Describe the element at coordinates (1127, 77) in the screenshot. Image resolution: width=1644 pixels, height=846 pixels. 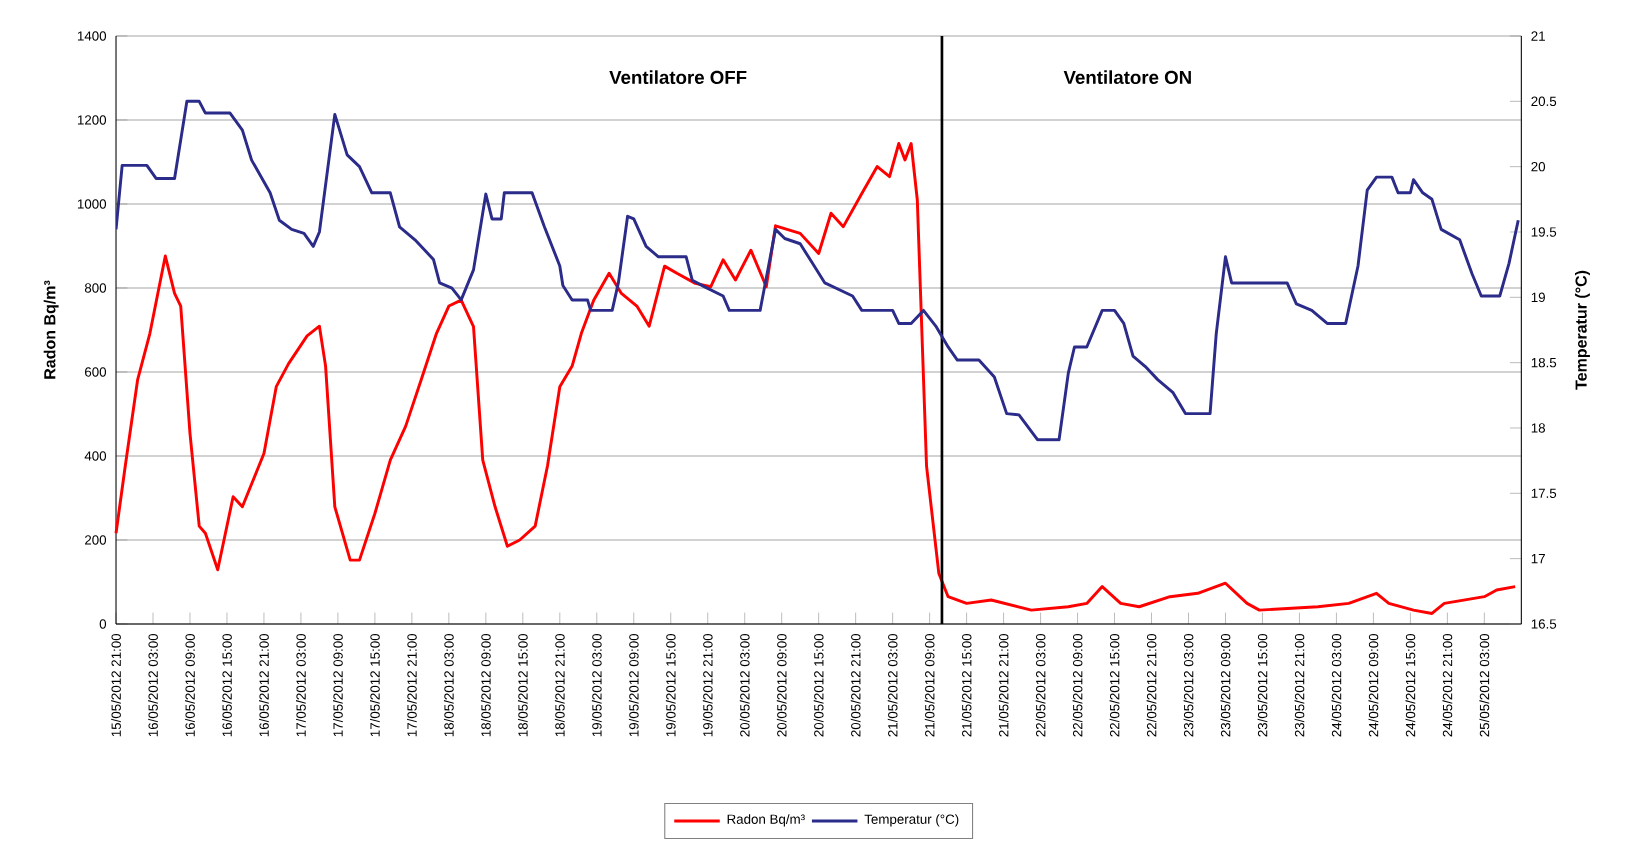
I see `annotation: Ventilatore ON` at that location.